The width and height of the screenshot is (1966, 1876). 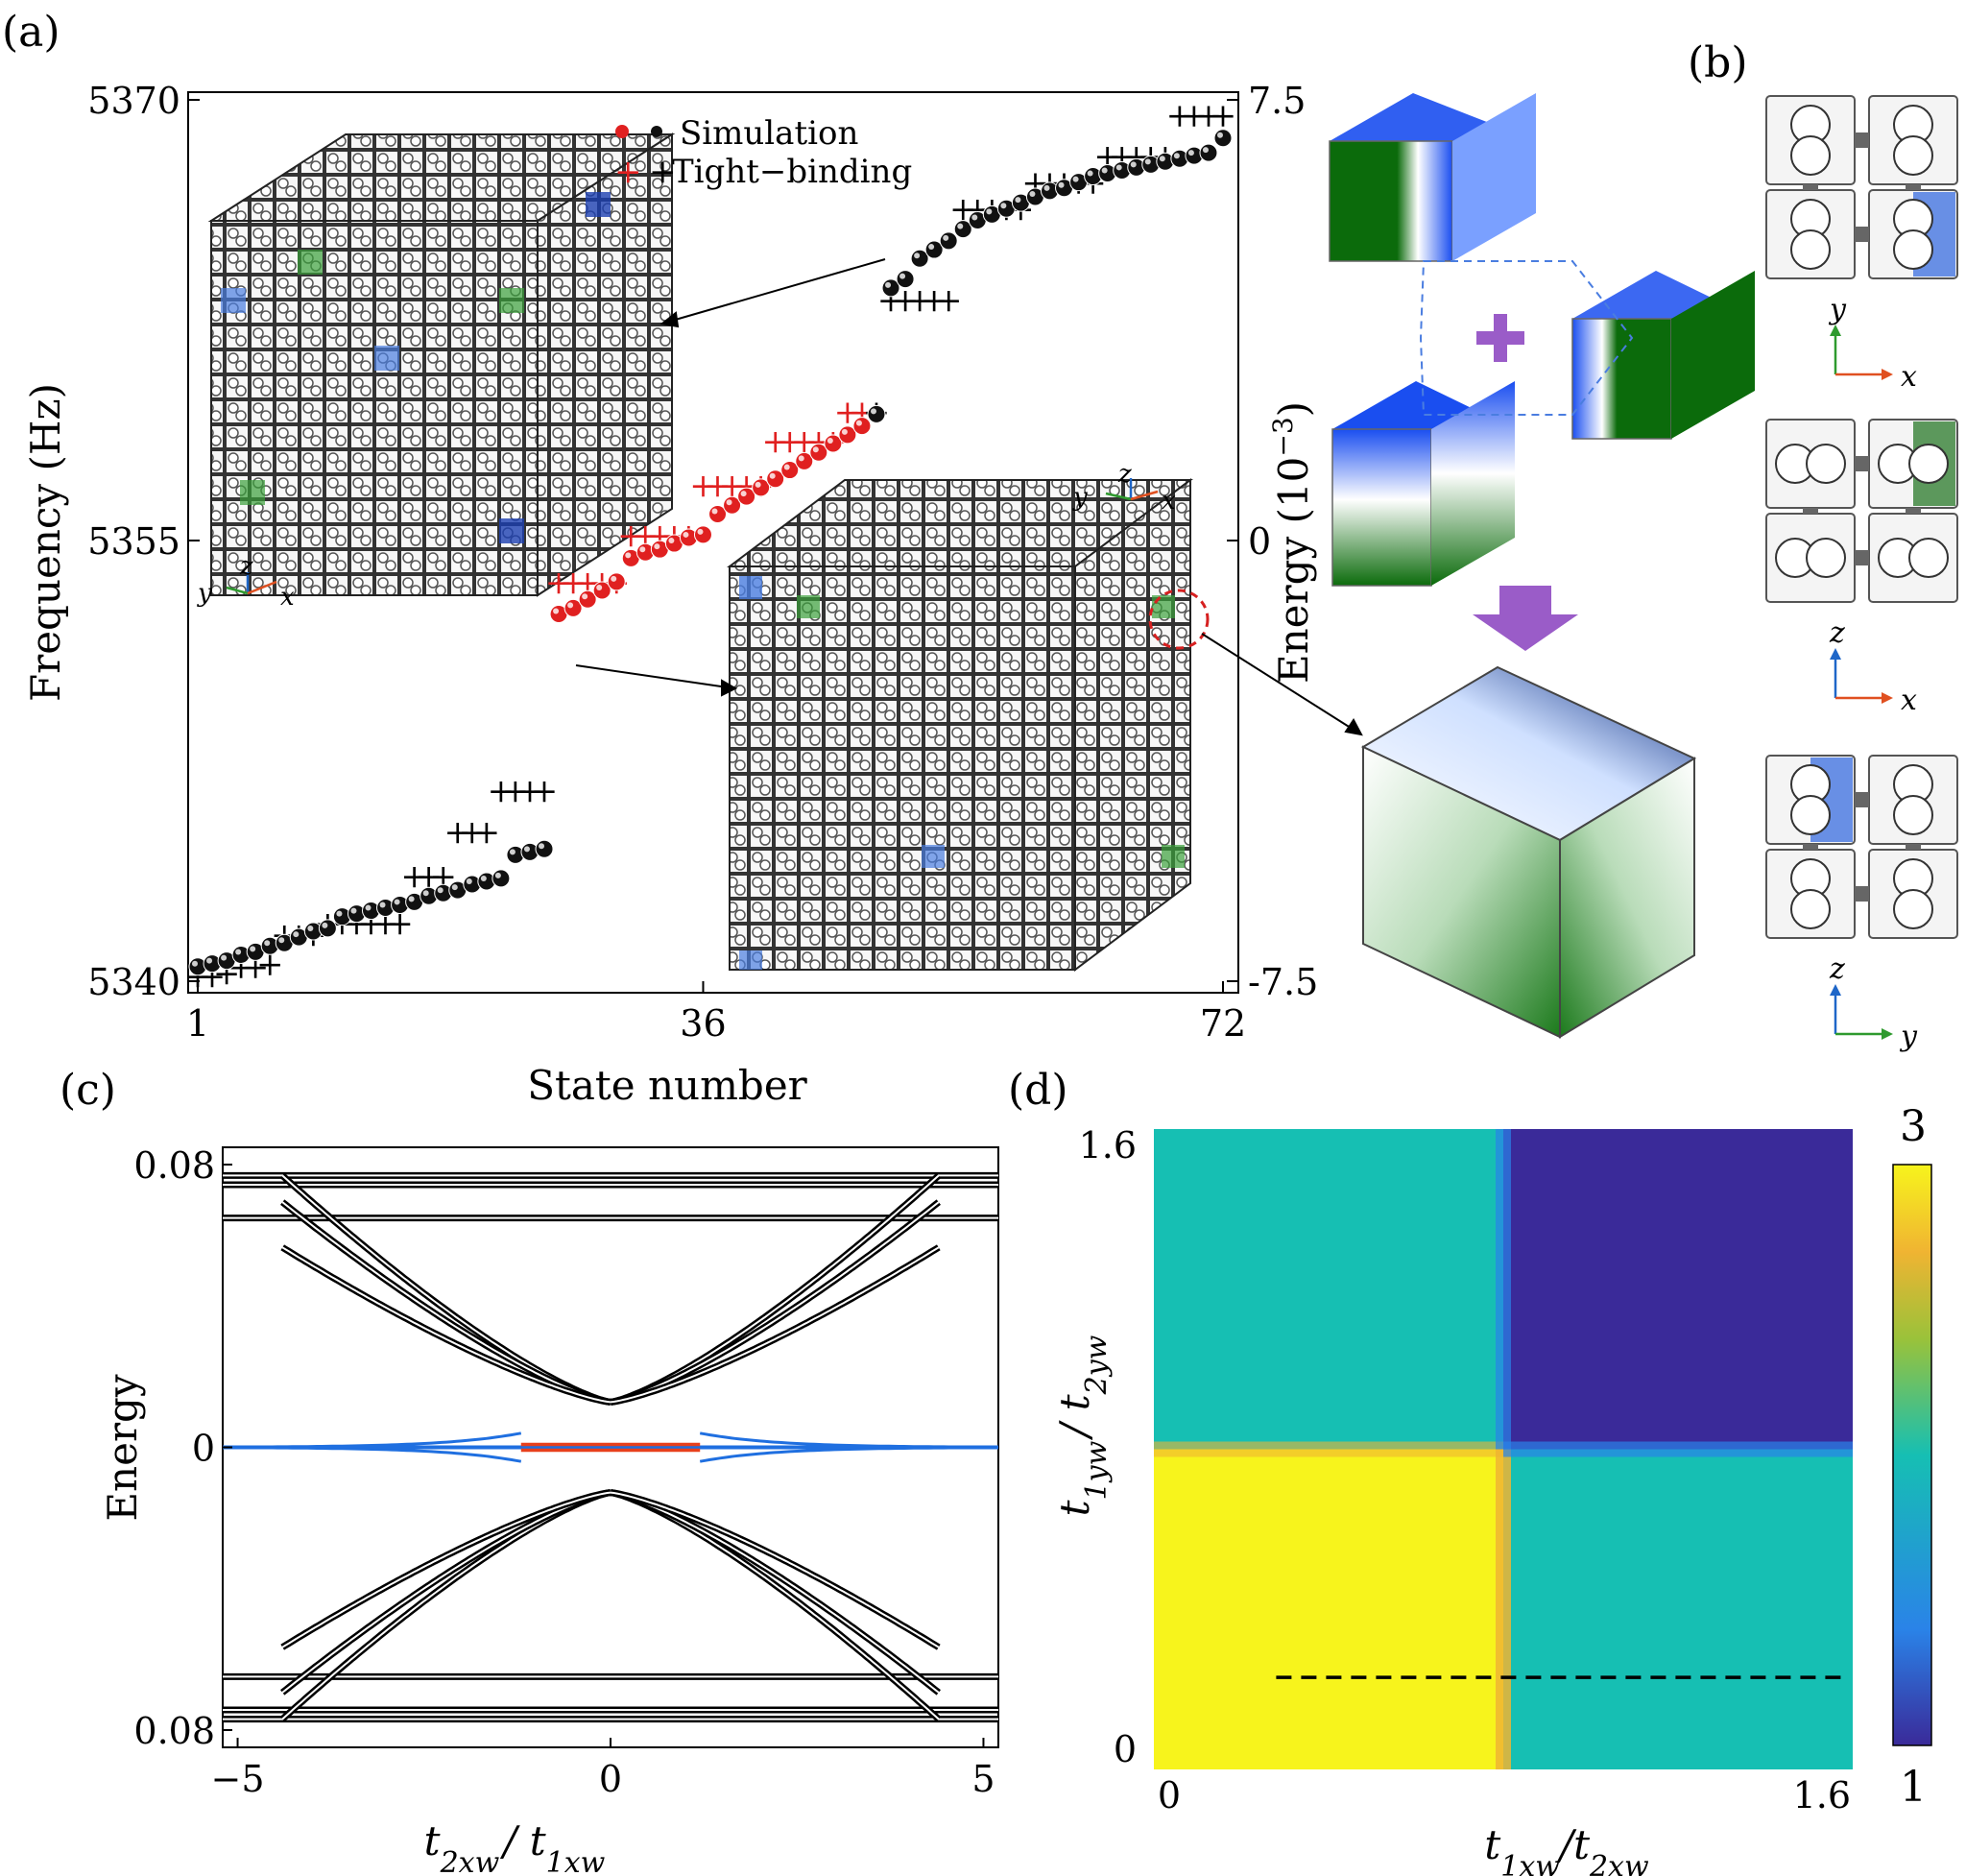 I want to click on axis-horizontal-label: x, so click(x=1909, y=377).